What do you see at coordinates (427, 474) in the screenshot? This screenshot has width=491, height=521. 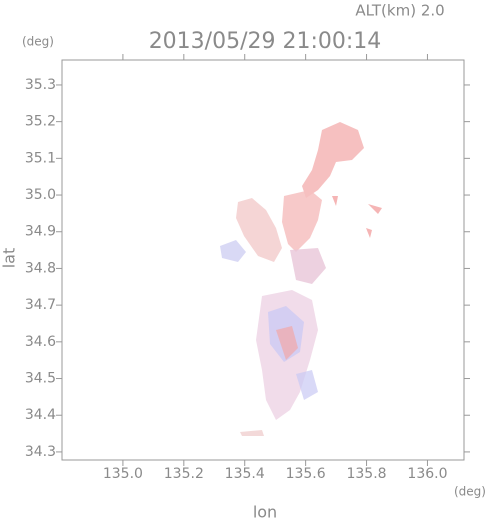 I see `x-tick-label: 136.0` at bounding box center [427, 474].